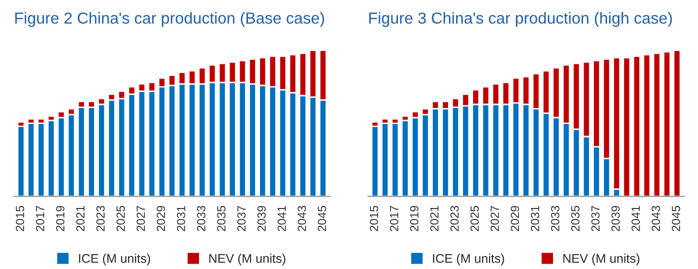 The image size is (698, 269). Describe the element at coordinates (169, 19) in the screenshot. I see `chart-title: Figure 2 China's car production (Base case)` at that location.